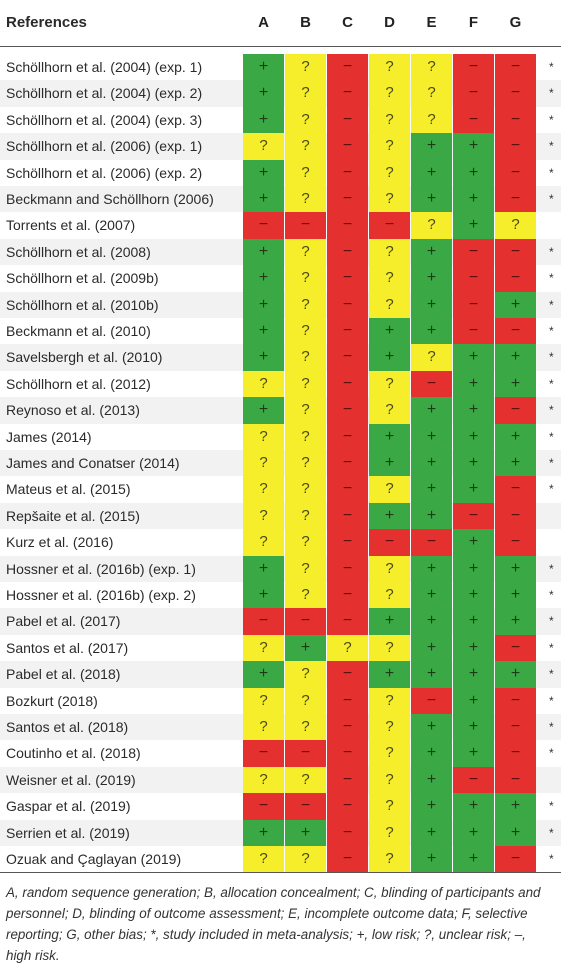 The height and width of the screenshot is (970, 561). Describe the element at coordinates (104, 119) in the screenshot. I see `reference-label: Schöllhorn et al. (2004) (exp. 3)` at that location.